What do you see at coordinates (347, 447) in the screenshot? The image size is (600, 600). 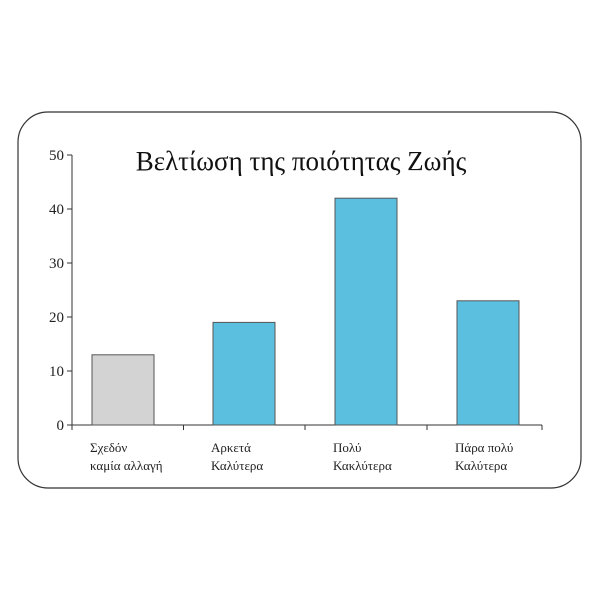 I see `x-category-label: Πολύ` at bounding box center [347, 447].